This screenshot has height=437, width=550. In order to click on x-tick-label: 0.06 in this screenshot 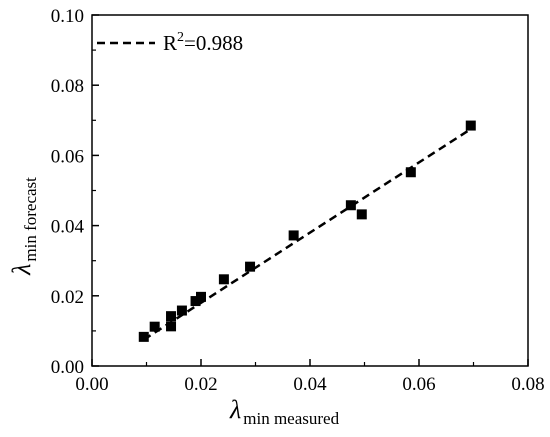, I will do `click(418, 384)`.